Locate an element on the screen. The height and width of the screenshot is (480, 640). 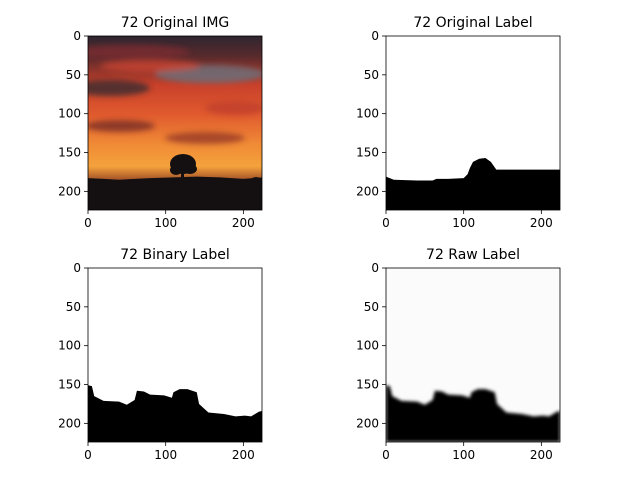
subplot-raw-label: 72 Raw Label 0 100 200 0 50 100 150 200 is located at coordinates (458, 354).